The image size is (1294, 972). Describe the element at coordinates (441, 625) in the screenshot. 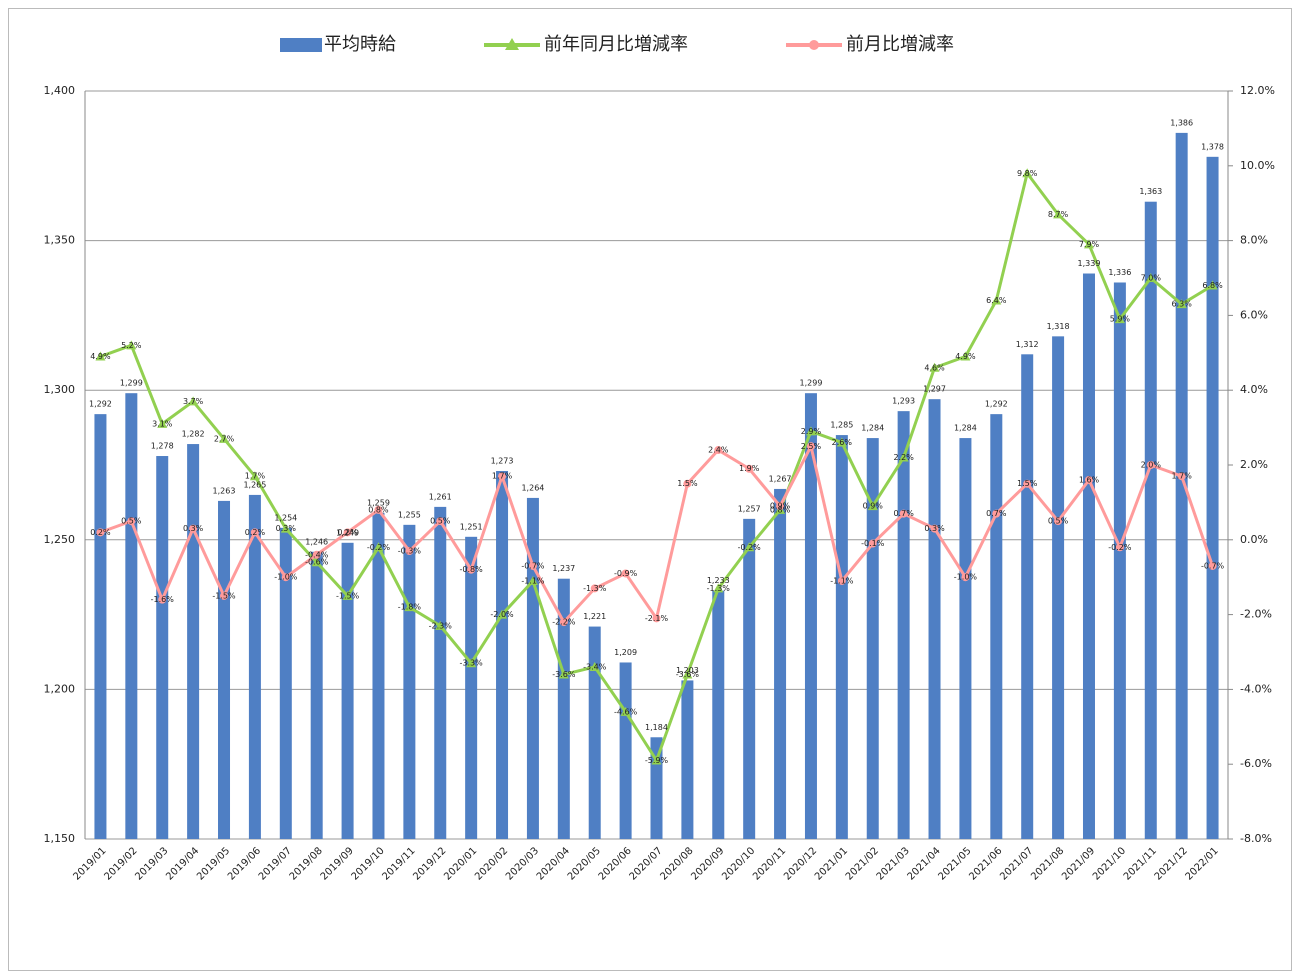

I see `data-label: -2.3%` at that location.